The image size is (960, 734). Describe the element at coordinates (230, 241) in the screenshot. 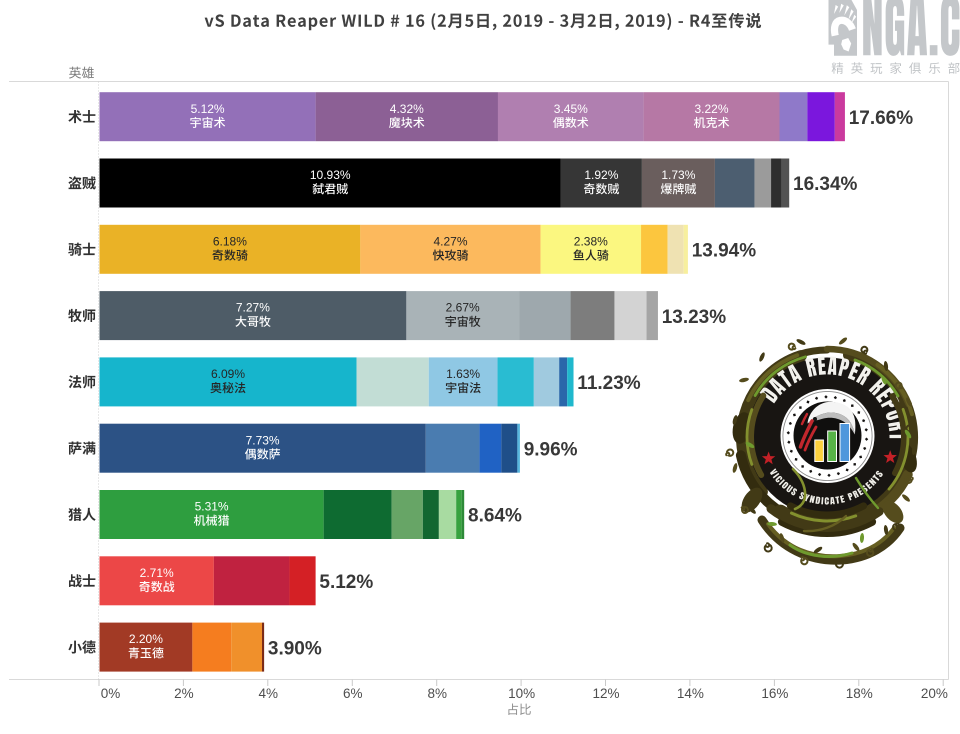

I see `svg-text: 6.18%` at that location.